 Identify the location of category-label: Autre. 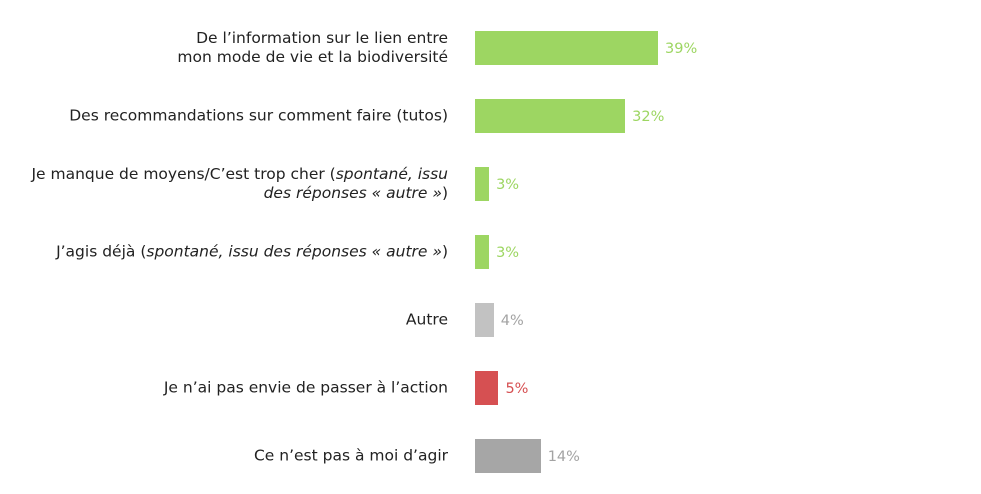
(426, 319).